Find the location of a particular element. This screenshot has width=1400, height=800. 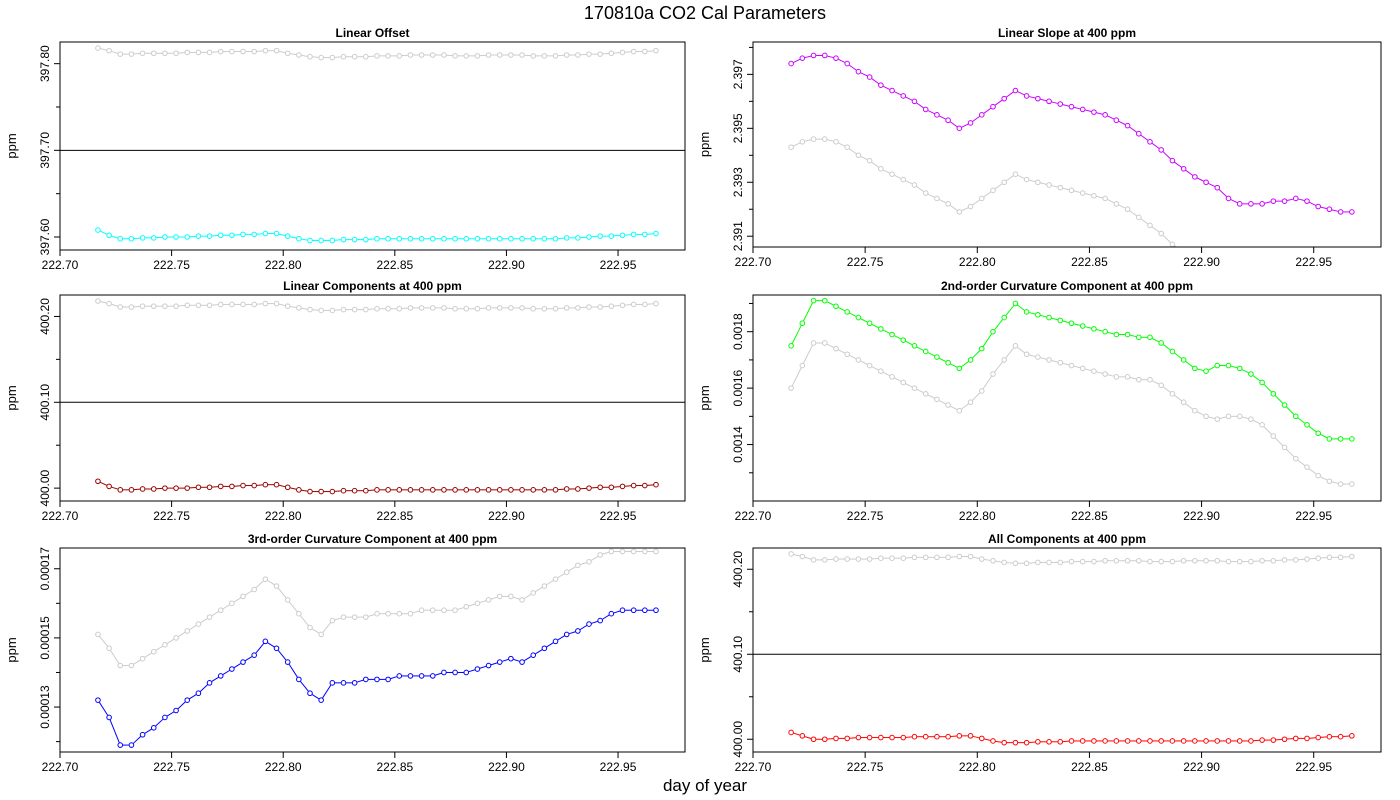

x-tick-label: 222.90 is located at coordinates (1201, 516).